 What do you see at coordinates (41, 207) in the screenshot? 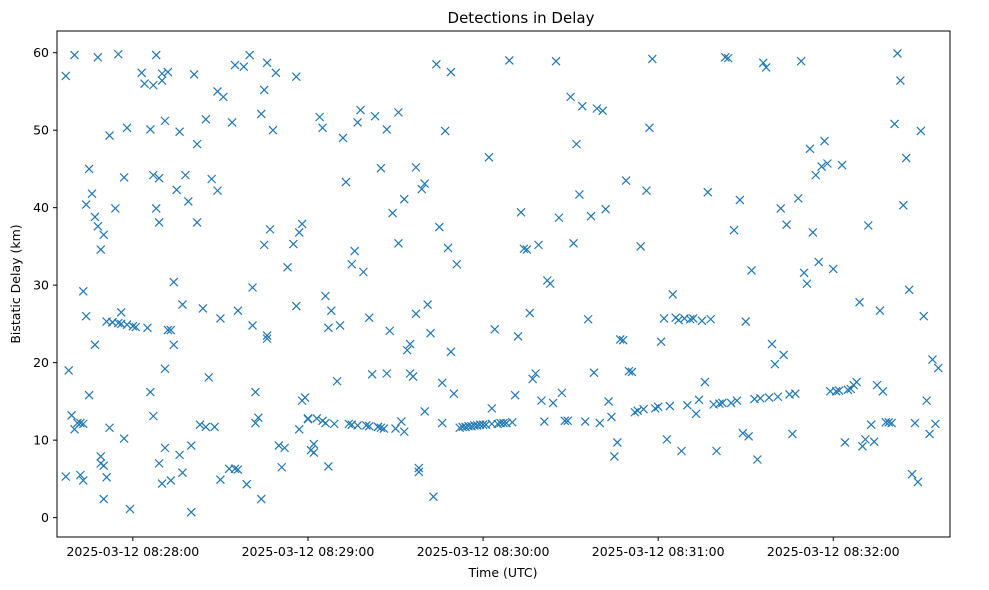
I see `y-tick-label: 40` at bounding box center [41, 207].